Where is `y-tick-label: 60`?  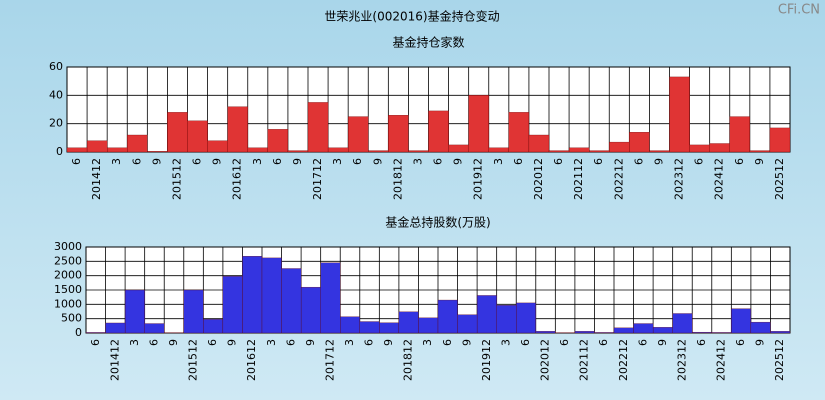
y-tick-label: 60 is located at coordinates (56, 66).